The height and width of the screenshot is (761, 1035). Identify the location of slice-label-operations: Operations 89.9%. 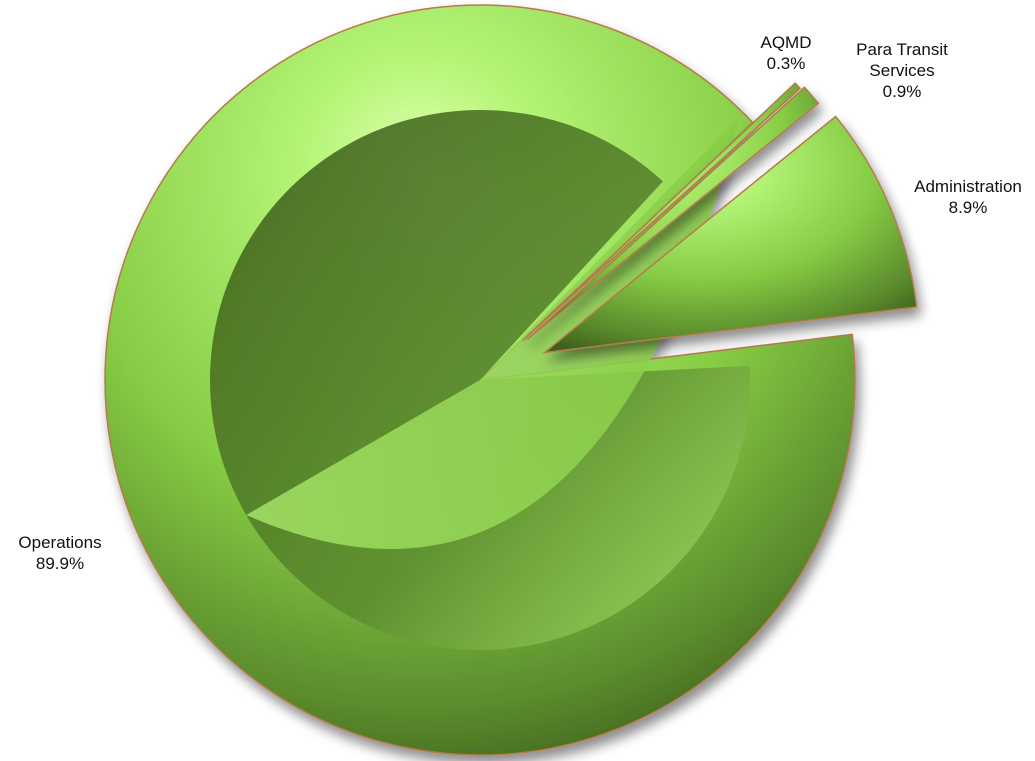
(59, 553).